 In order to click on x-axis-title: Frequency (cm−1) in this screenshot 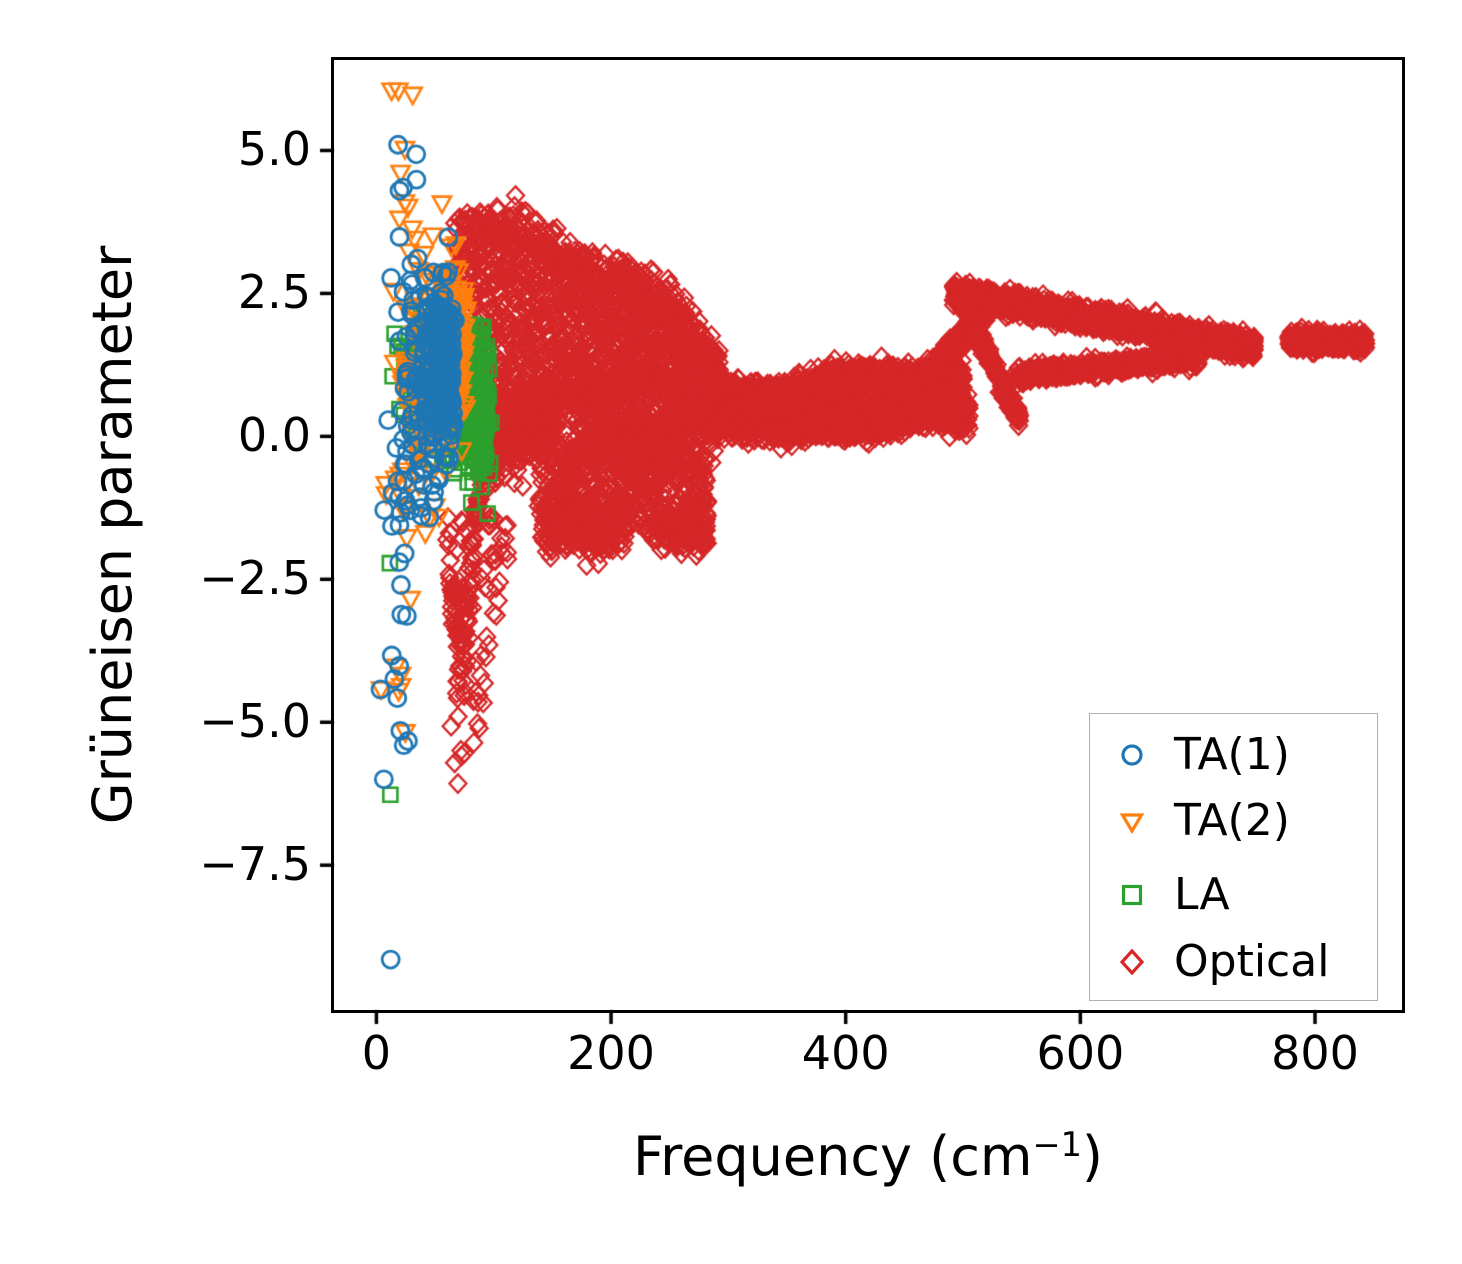, I will do `click(868, 1156)`.